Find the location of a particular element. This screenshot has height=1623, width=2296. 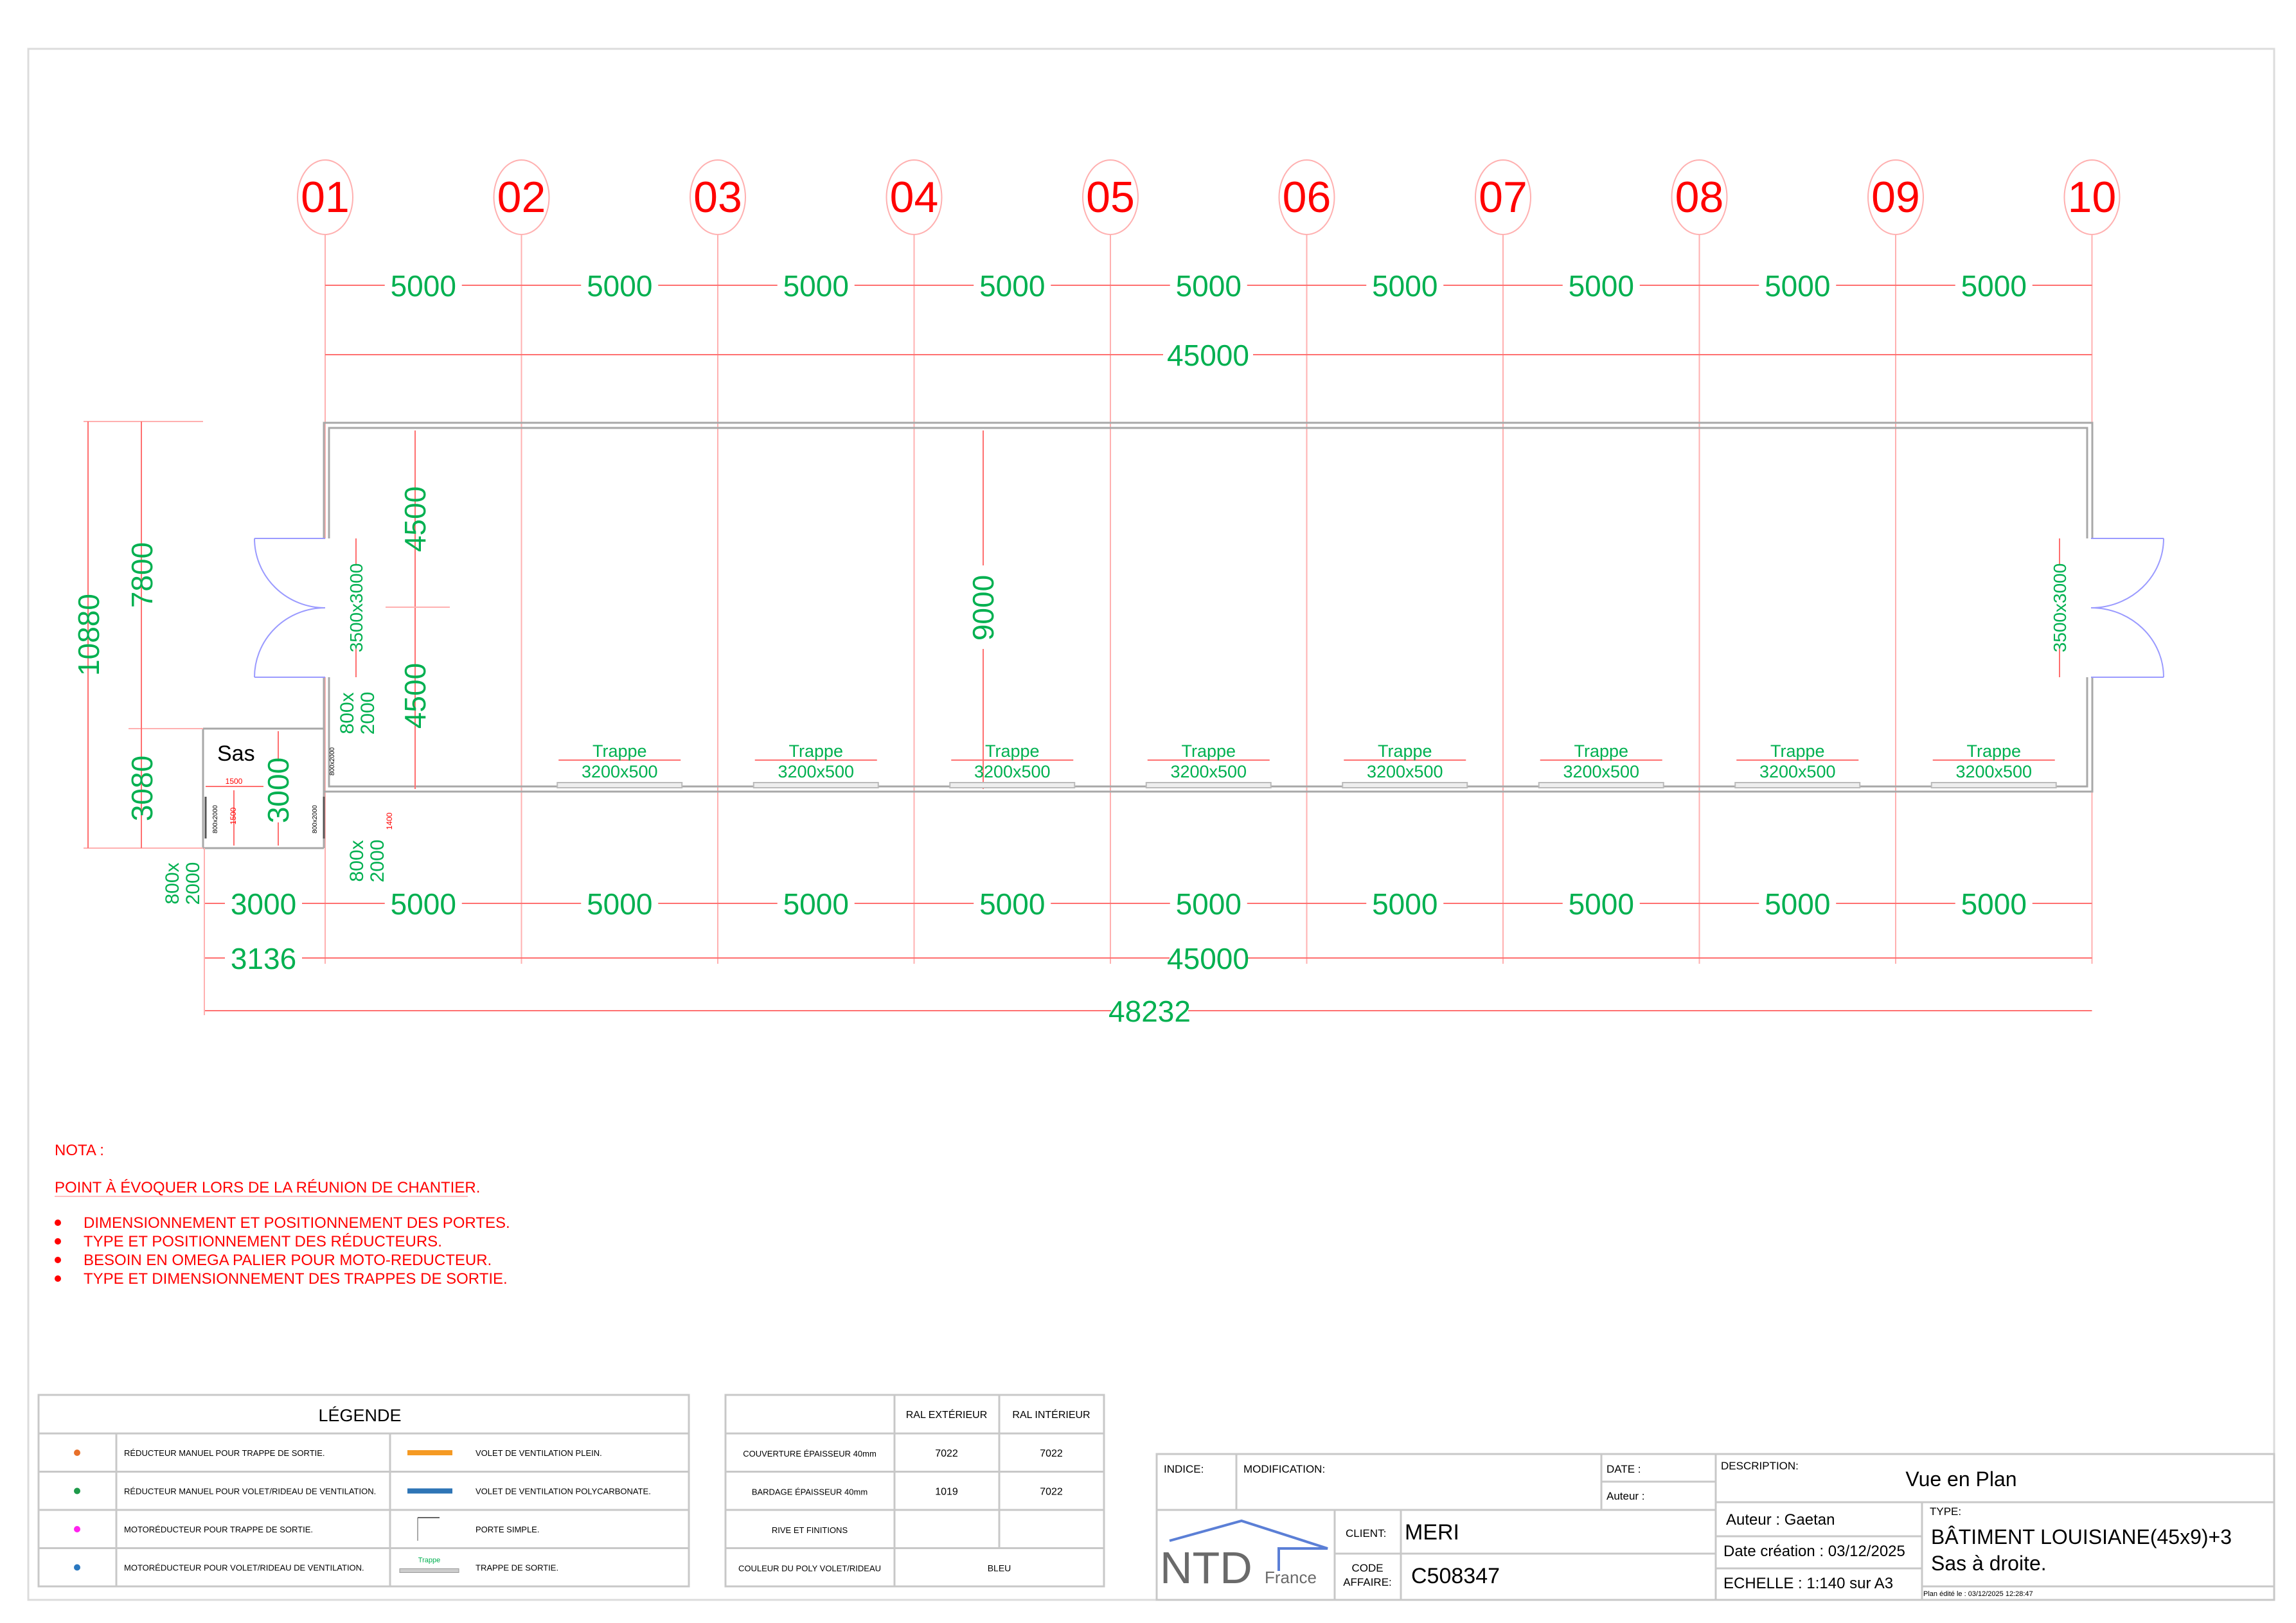

ntd-logo: NTD France is located at coordinates (1244, 1556).